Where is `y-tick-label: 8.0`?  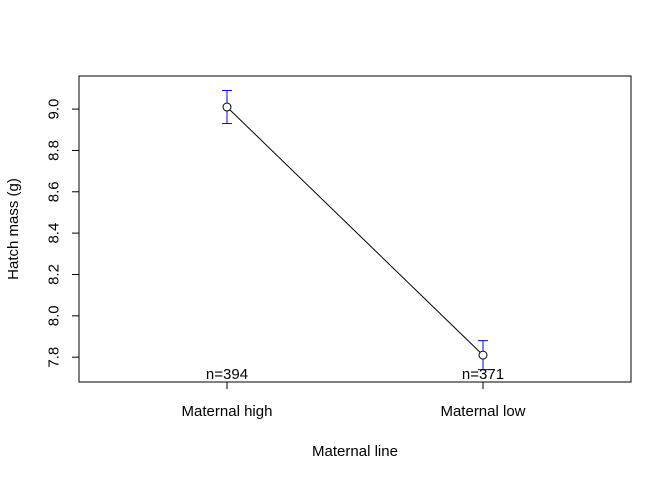 y-tick-label: 8.0 is located at coordinates (54, 315).